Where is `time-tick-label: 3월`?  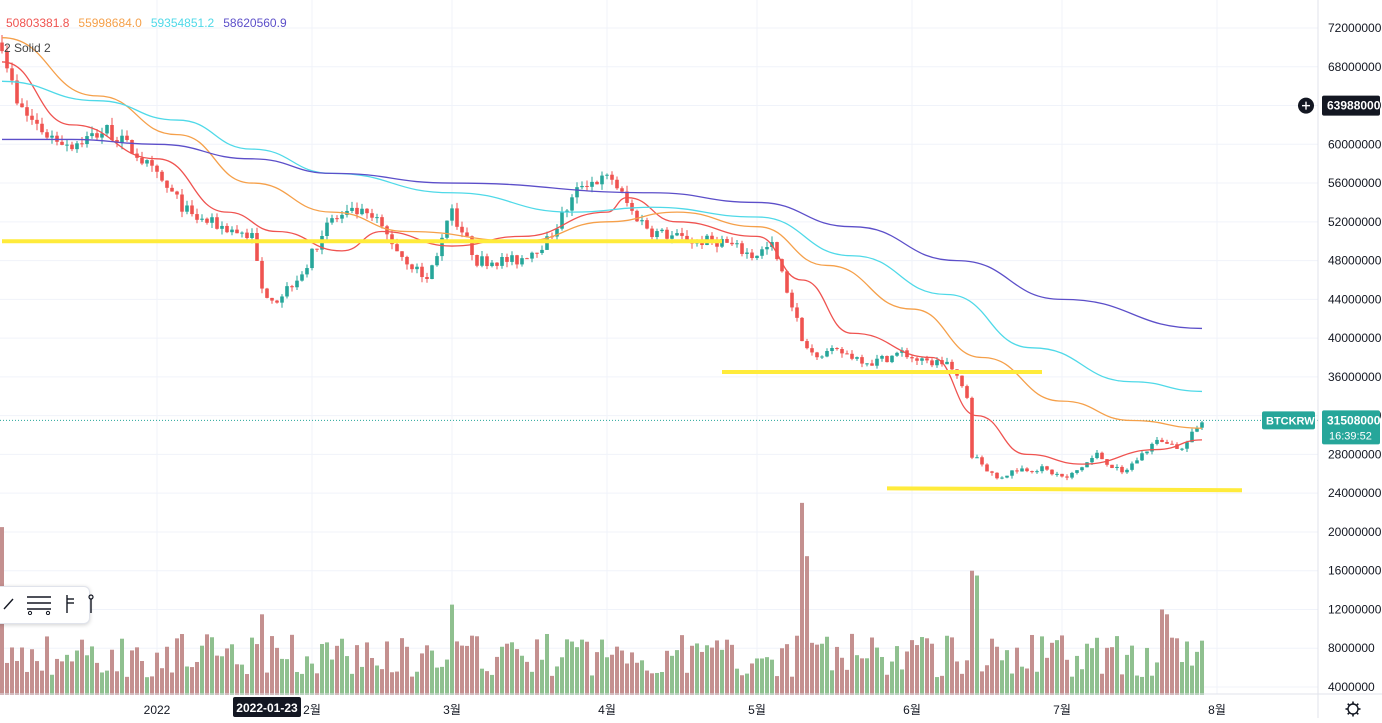
time-tick-label: 3월 is located at coordinates (452, 710).